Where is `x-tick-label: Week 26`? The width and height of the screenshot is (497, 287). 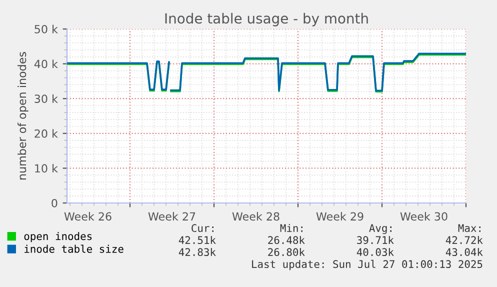 x-tick-label: Week 26 is located at coordinates (88, 216).